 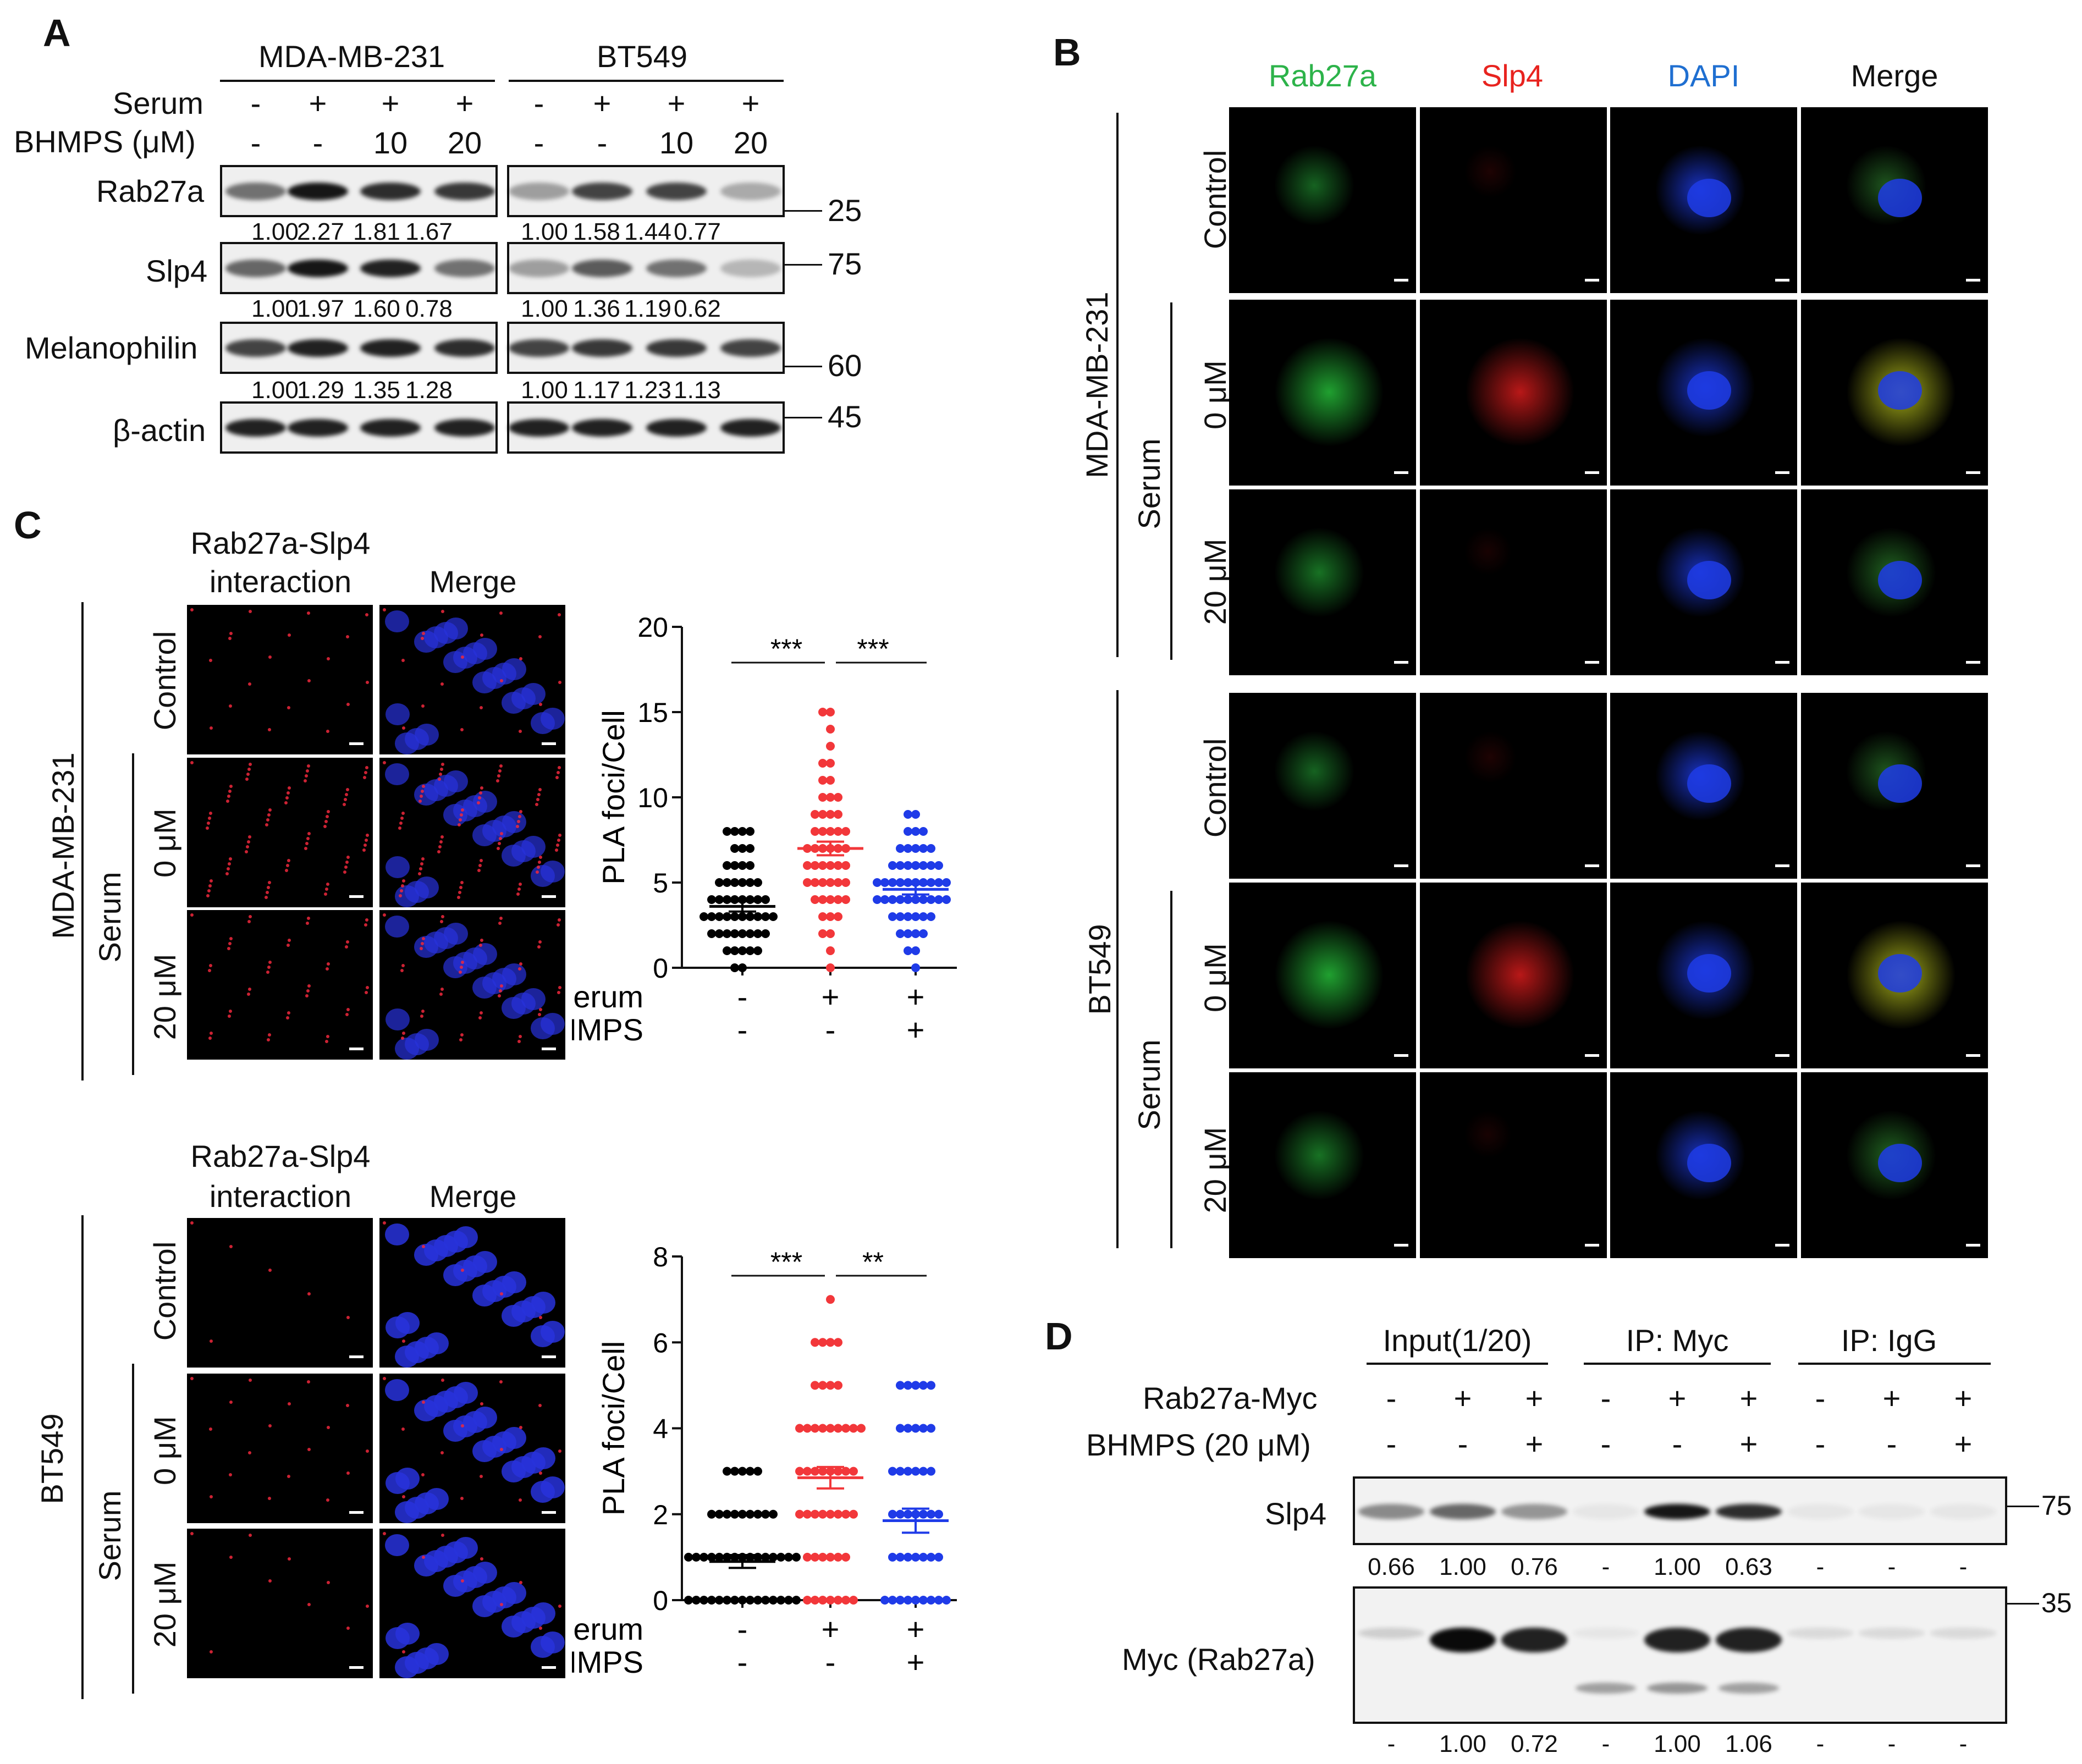 I want to click on quant-value: 0.78, so click(x=429, y=308).